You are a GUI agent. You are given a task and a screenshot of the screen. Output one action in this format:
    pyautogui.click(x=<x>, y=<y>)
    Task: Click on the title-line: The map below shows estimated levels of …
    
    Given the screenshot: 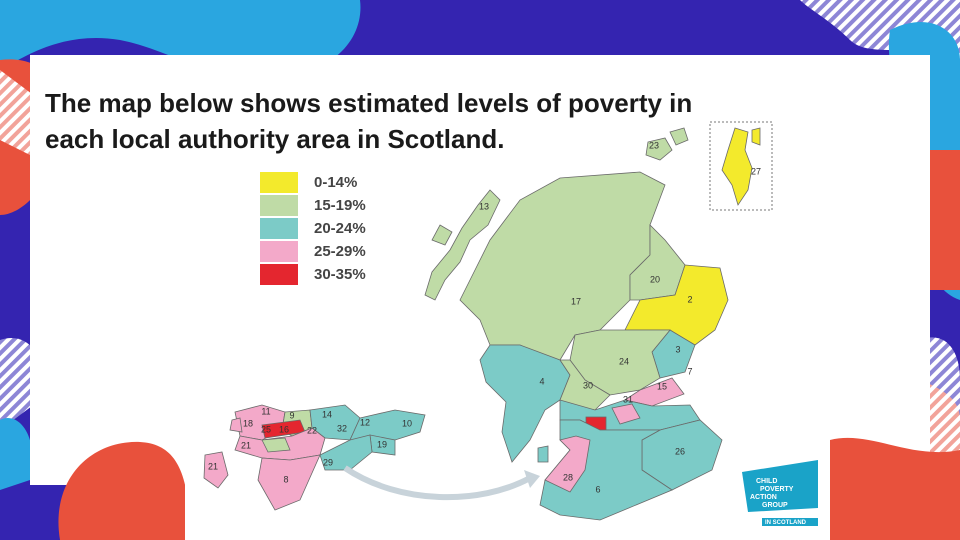 What is the action you would take?
    pyautogui.click(x=368, y=103)
    